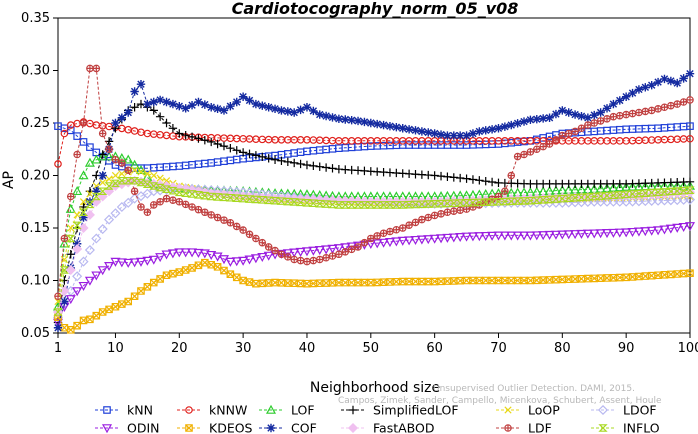  I want to click on legend-marker-knnw, so click(189, 410).